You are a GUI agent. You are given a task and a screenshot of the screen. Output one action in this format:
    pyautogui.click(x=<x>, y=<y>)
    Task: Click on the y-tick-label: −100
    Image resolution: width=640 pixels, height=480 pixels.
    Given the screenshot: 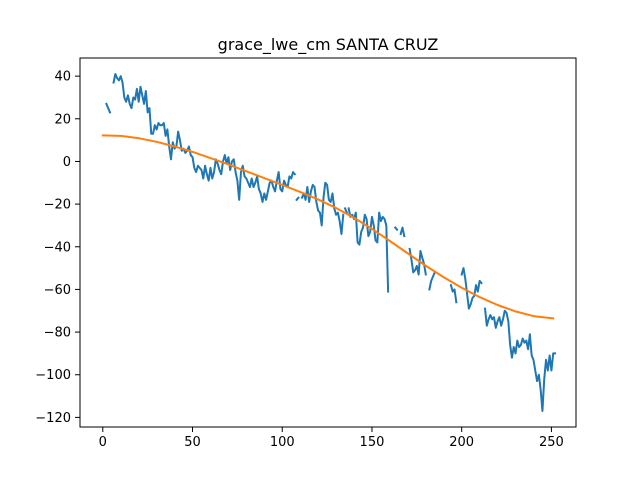 What is the action you would take?
    pyautogui.click(x=53, y=375)
    